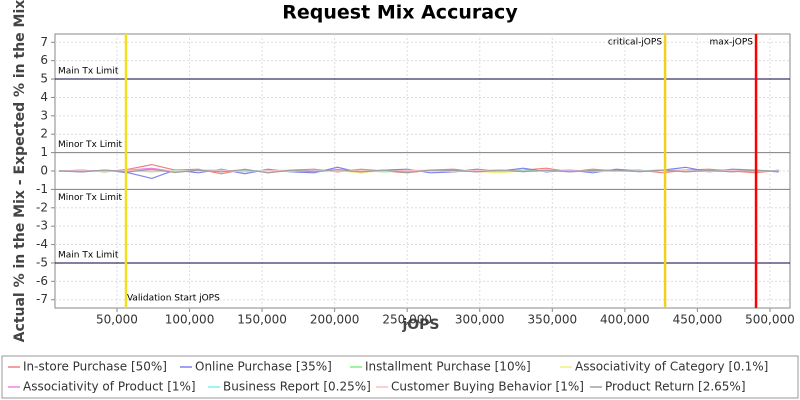  Describe the element at coordinates (42, 281) in the screenshot. I see `y-tick-label: -6` at that location.